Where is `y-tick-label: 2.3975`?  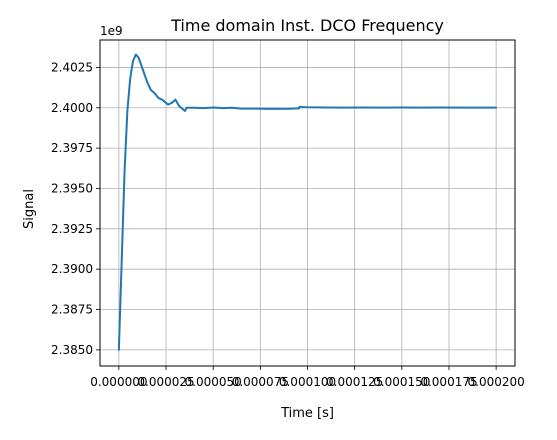
y-tick-label: 2.3975 is located at coordinates (72, 148).